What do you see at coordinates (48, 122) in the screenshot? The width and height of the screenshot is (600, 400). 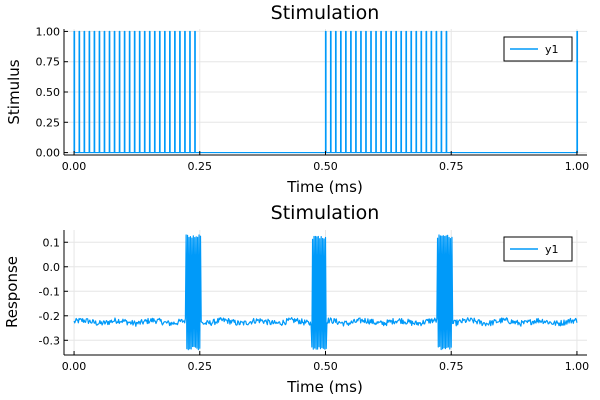 I see `y-tick-label: 0.25` at bounding box center [48, 122].